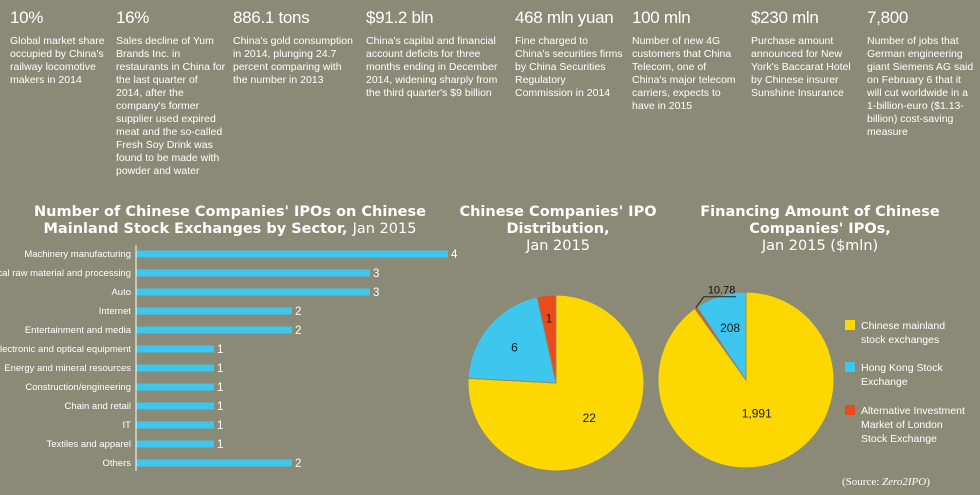 This screenshot has height=495, width=980. I want to click on pie-value-label: 1,991, so click(757, 414).